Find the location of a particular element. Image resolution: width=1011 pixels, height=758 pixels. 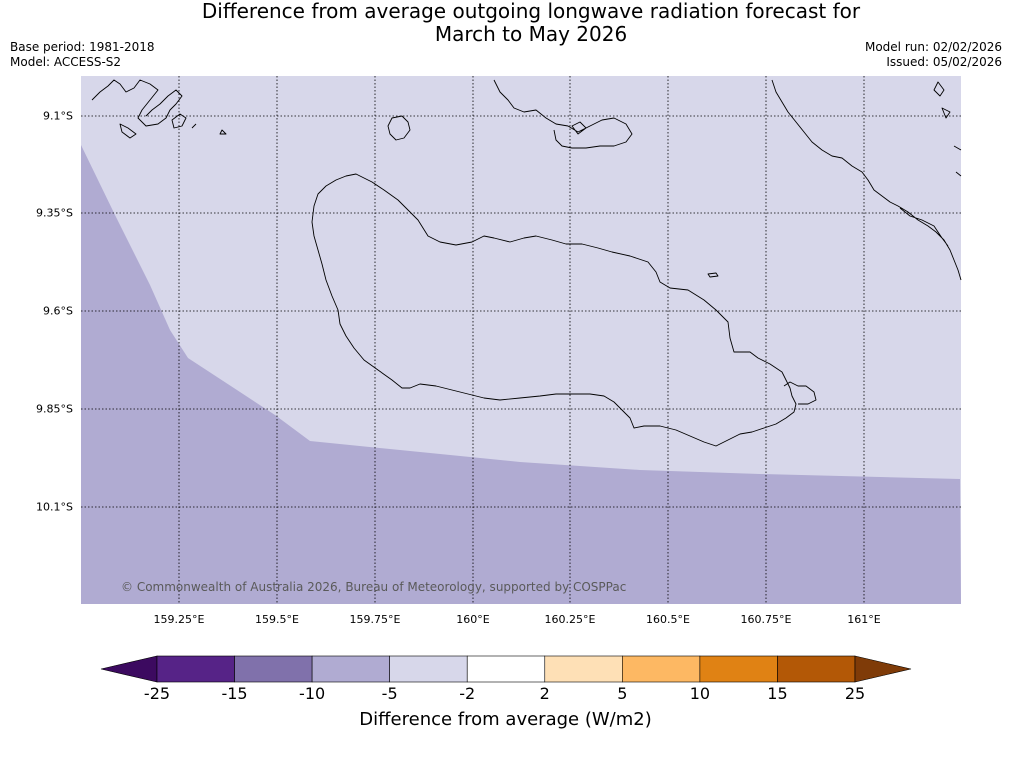

lon-label-4: 160.25°E is located at coordinates (570, 619).